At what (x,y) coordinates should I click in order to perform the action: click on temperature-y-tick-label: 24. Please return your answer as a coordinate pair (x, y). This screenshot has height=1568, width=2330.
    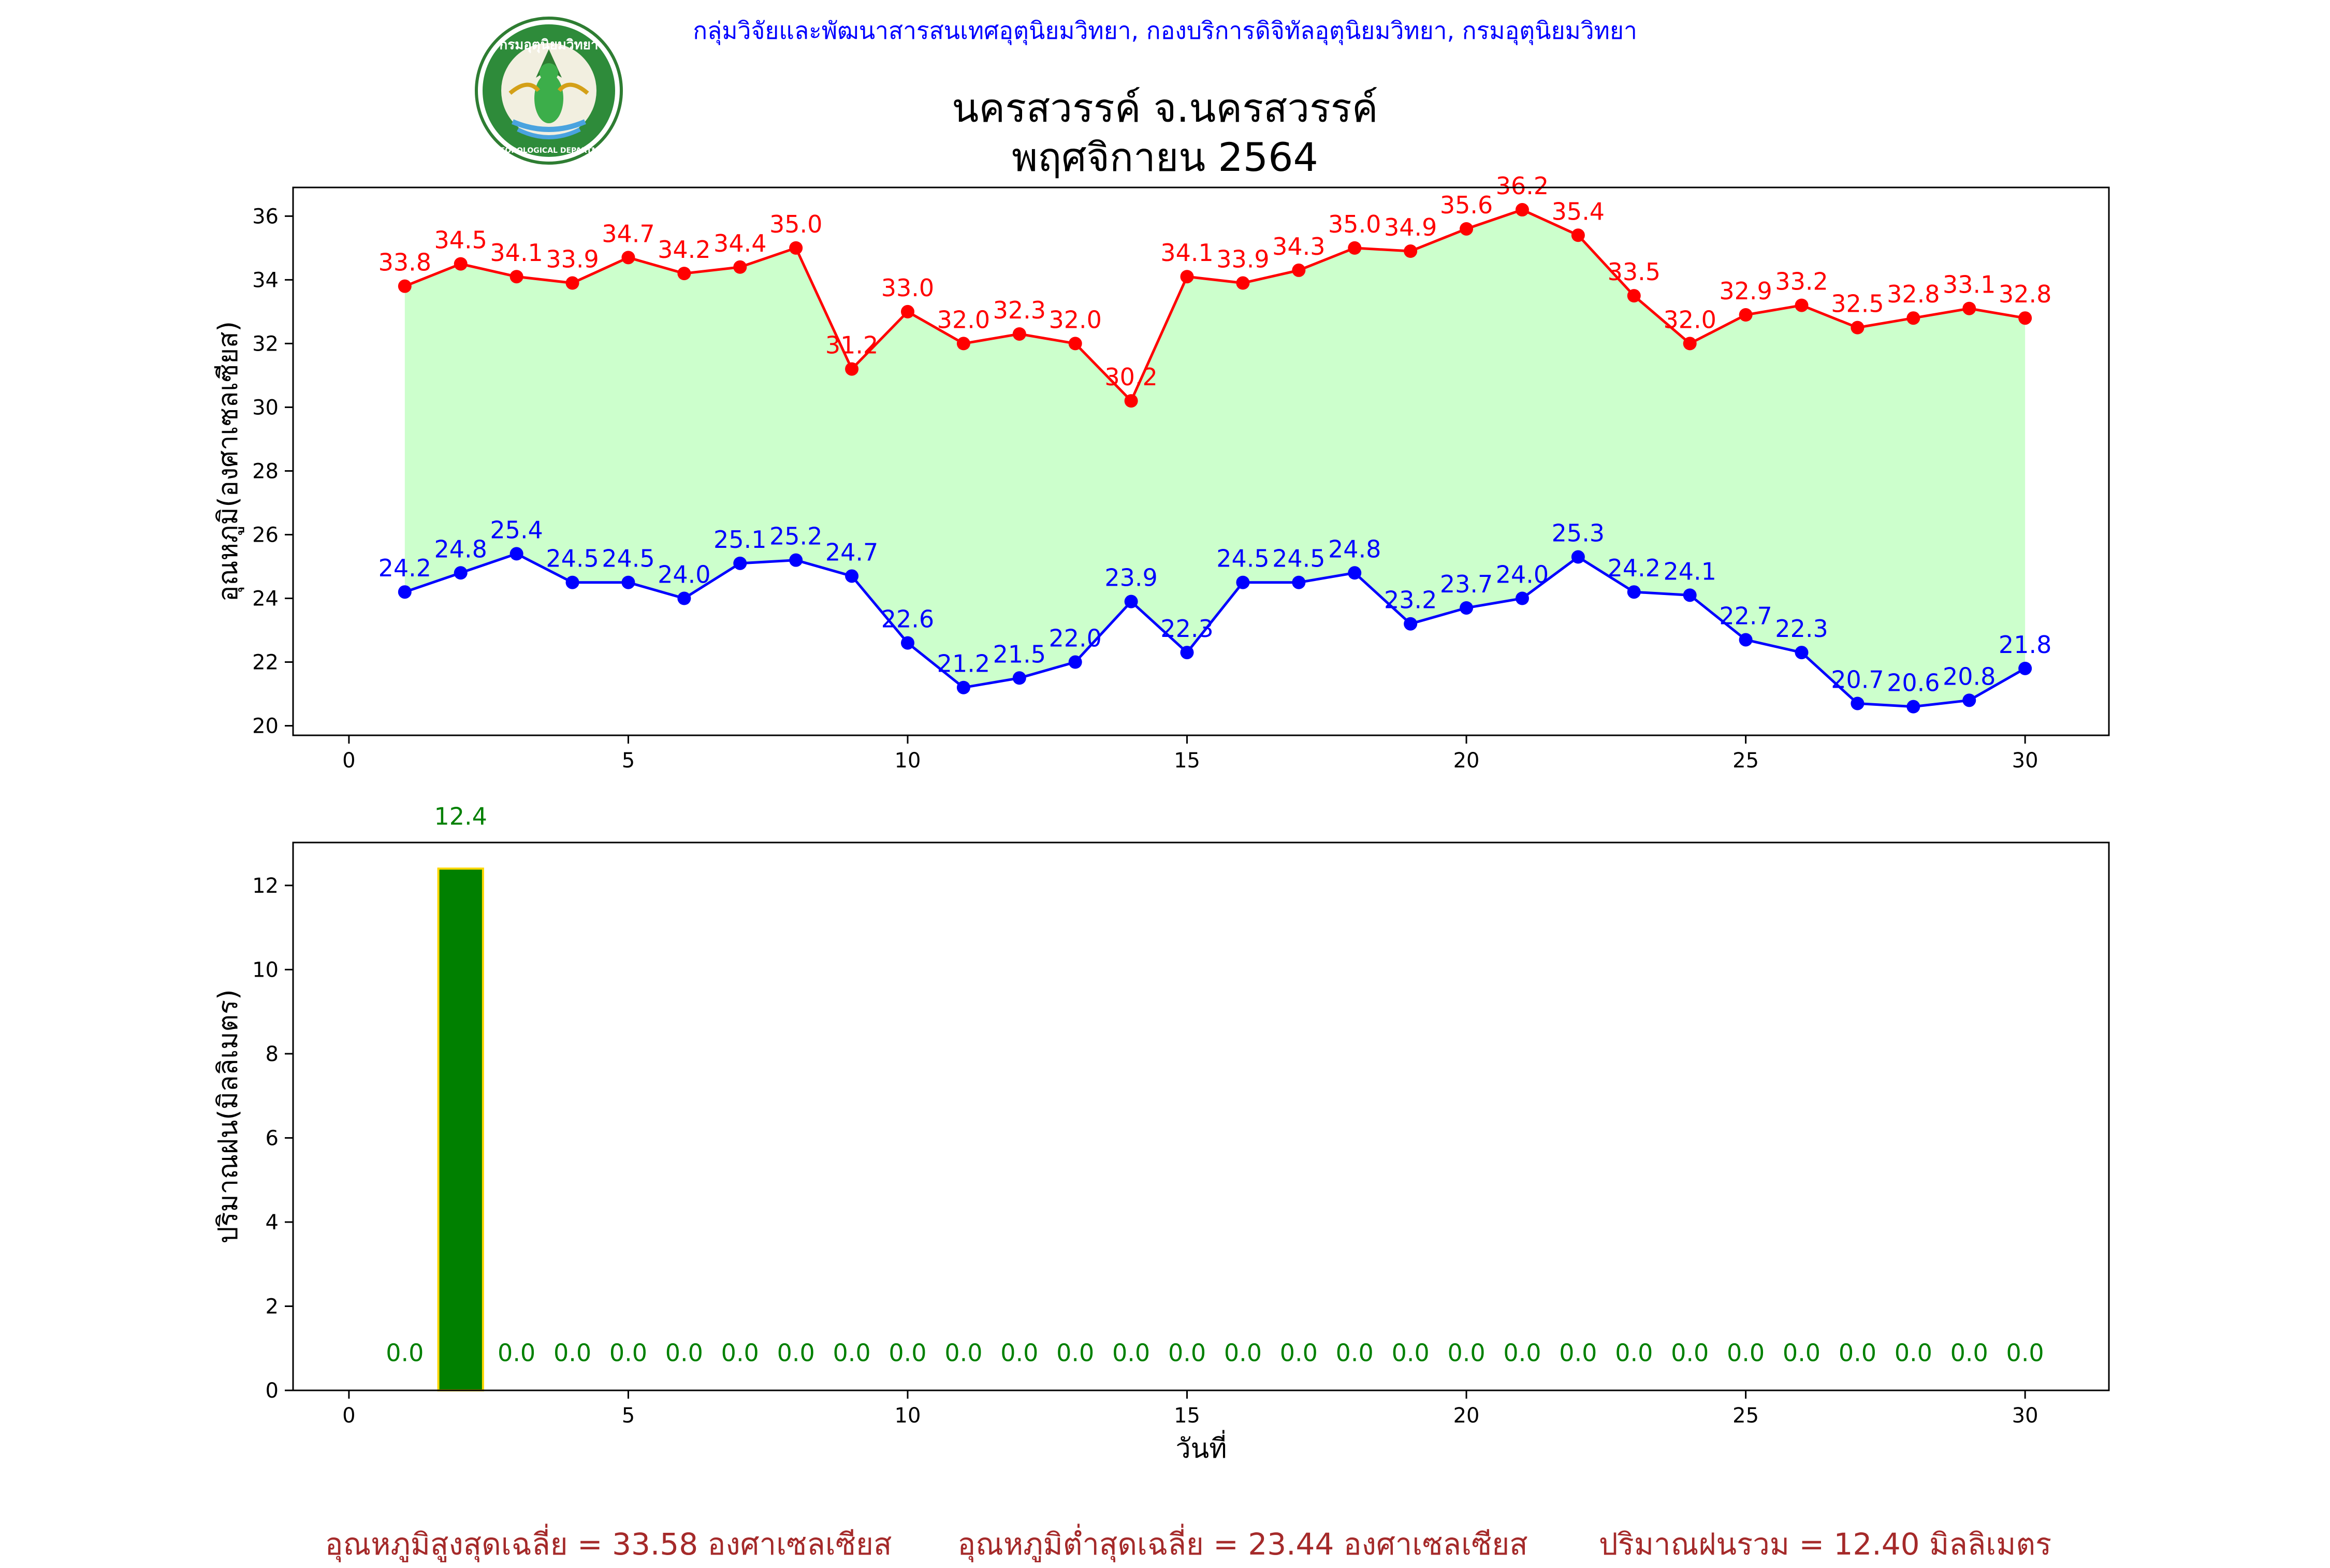
    Looking at the image, I should click on (265, 599).